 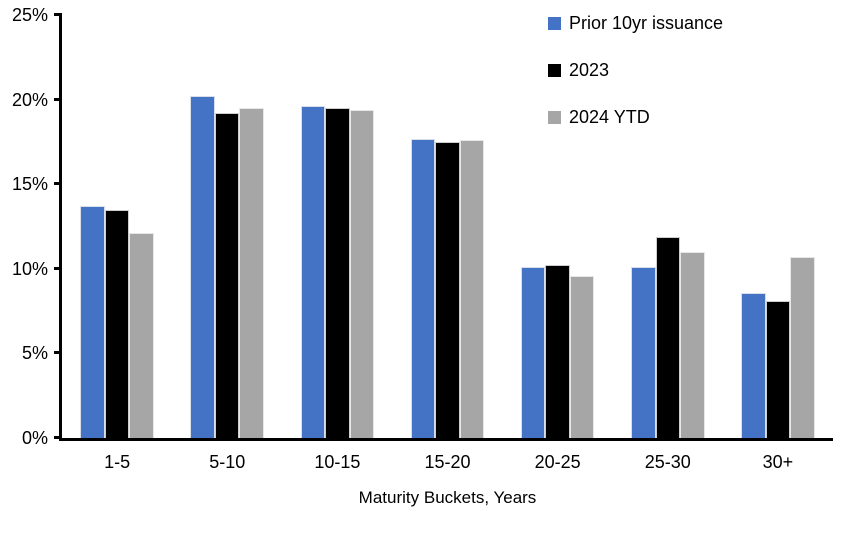 What do you see at coordinates (554, 70) in the screenshot?
I see `legend-swatch-black` at bounding box center [554, 70].